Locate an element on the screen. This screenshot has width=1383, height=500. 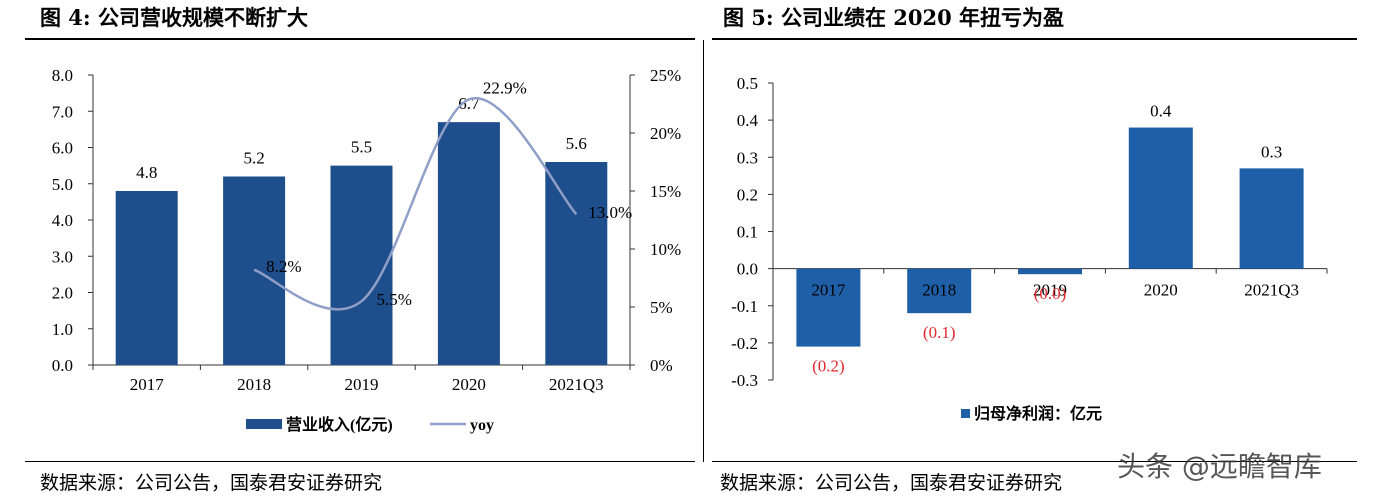
right-tick-label: 10% is located at coordinates (665, 249).